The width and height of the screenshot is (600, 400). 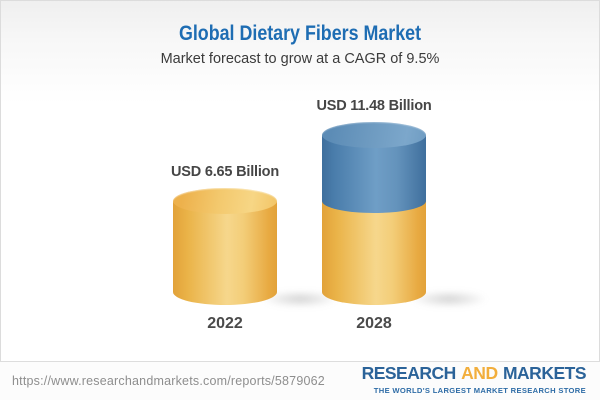 What do you see at coordinates (225, 171) in the screenshot?
I see `bar-2022-value-label: USD 6.65 Billion` at bounding box center [225, 171].